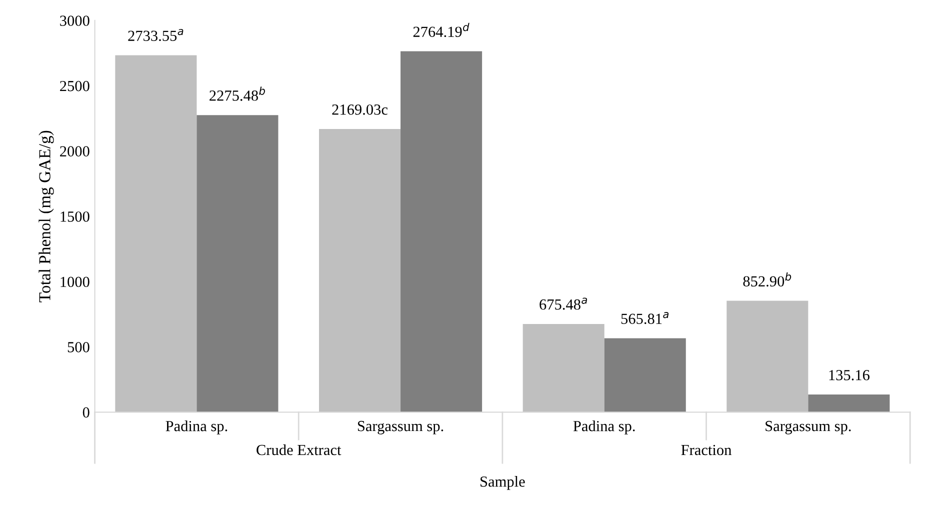  Describe the element at coordinates (849, 375) in the screenshot. I see `data-label: 135.16` at that location.